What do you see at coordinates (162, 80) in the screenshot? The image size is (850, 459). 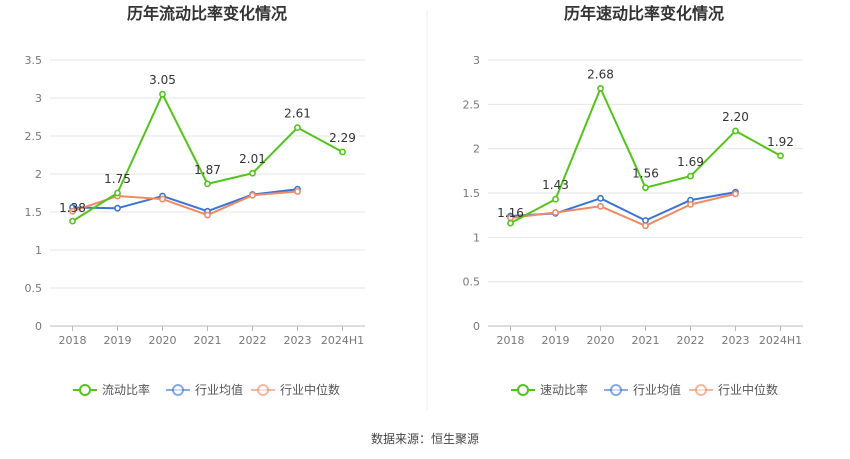 I see `data-label: 3.05` at bounding box center [162, 80].